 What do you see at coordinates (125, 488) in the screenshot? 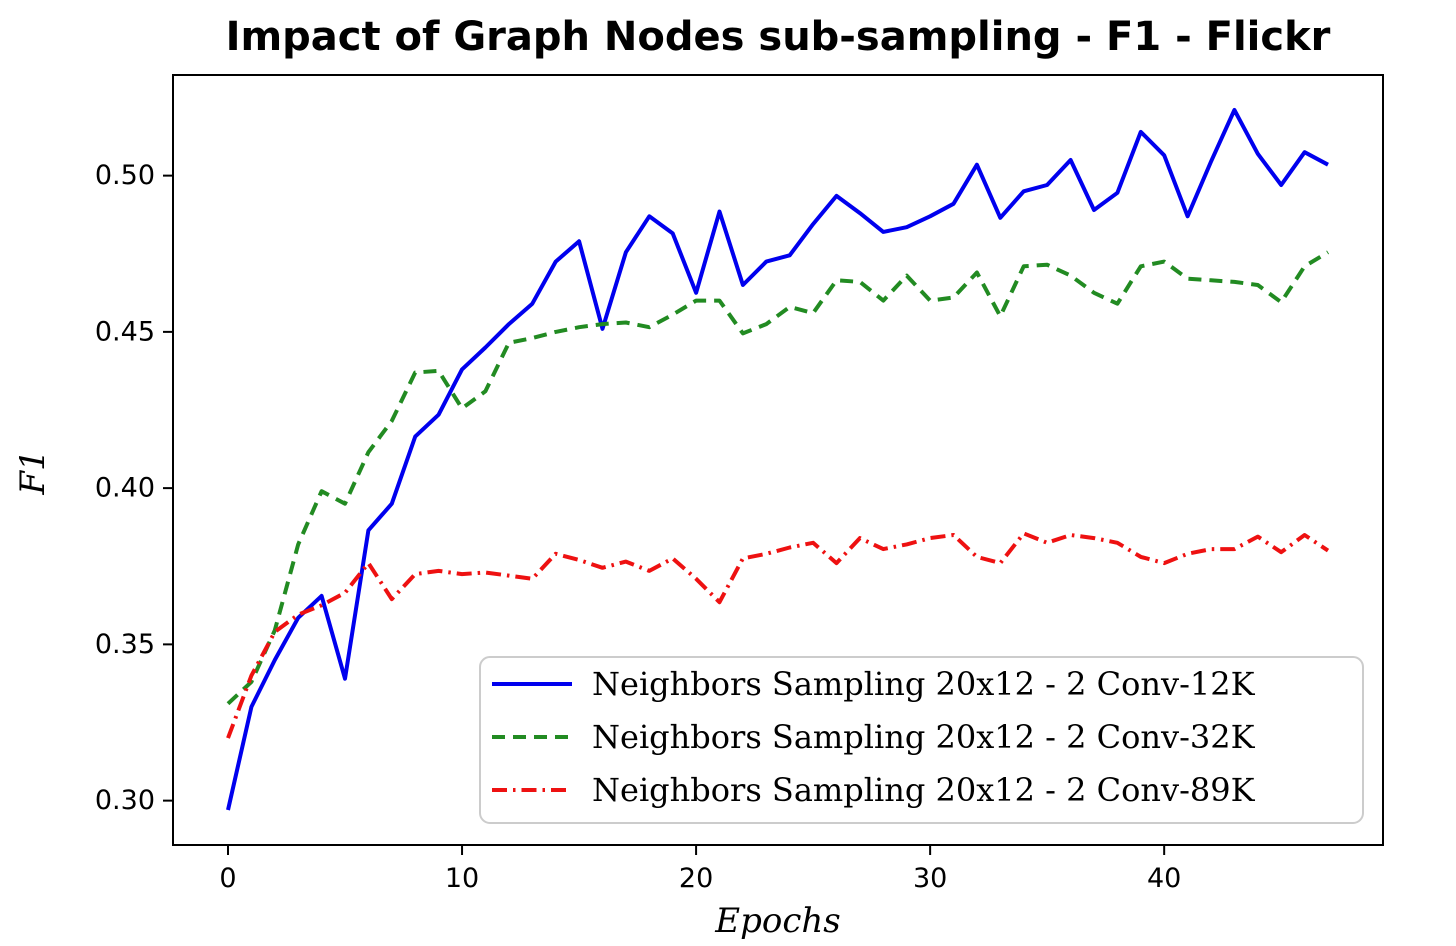
I see `y-tick-label: 0.40` at bounding box center [125, 488].